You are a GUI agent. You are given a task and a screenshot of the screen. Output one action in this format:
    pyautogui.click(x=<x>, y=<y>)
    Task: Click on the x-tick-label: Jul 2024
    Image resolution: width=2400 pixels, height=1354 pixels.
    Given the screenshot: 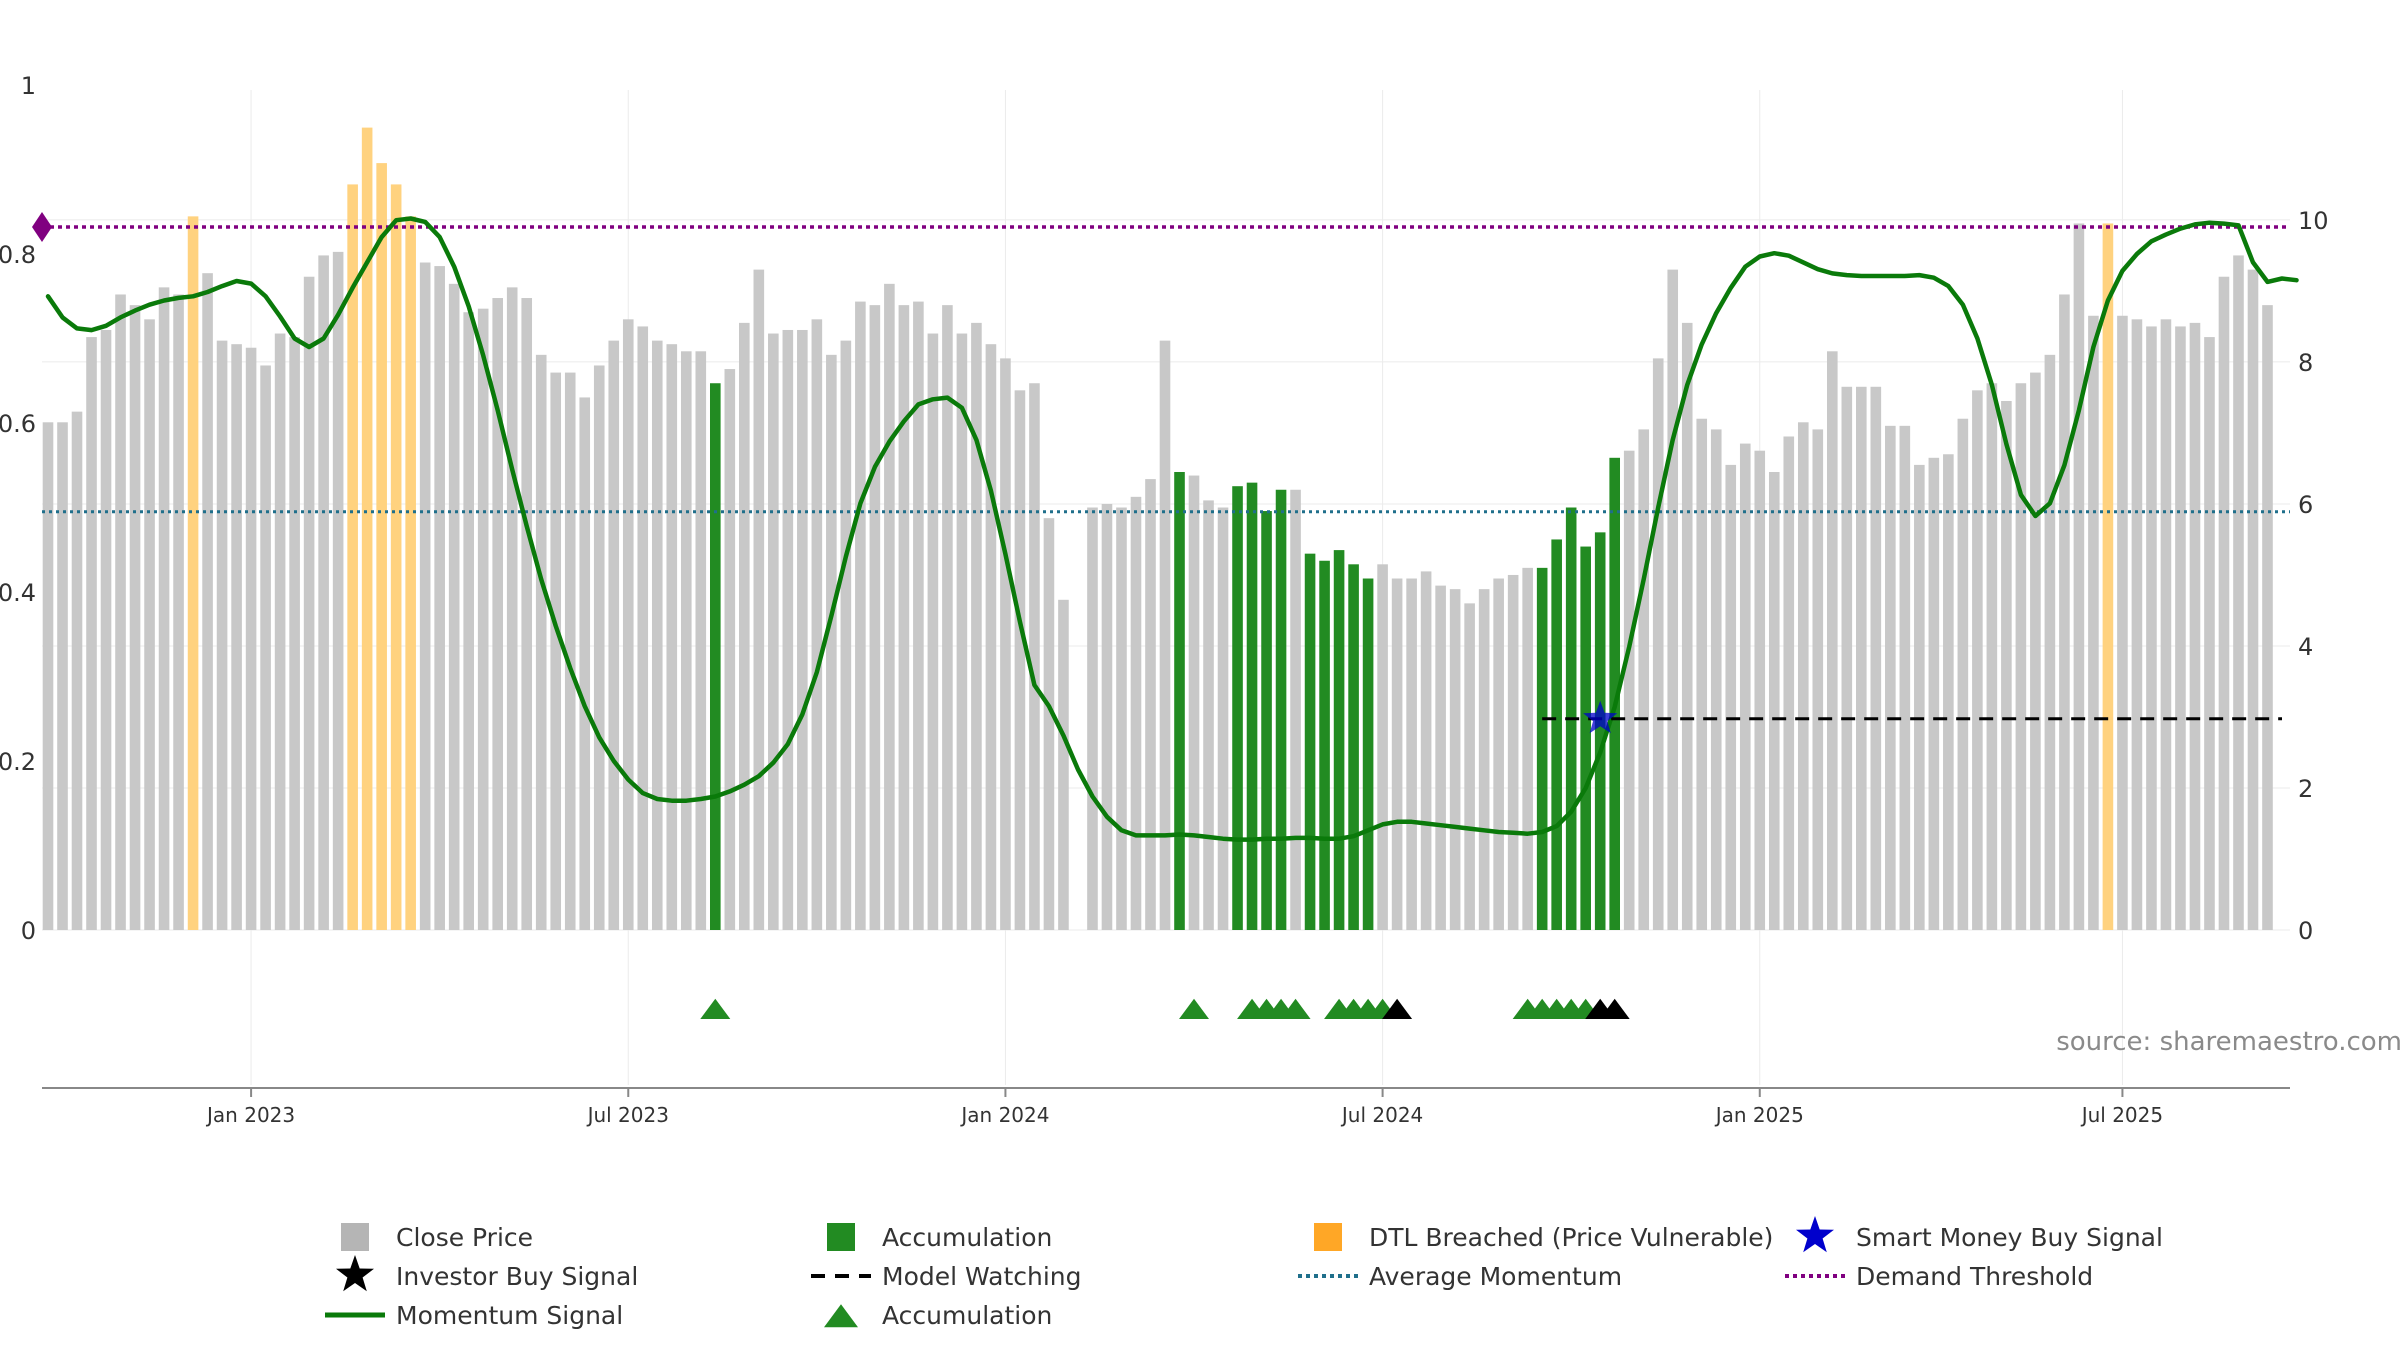 What is the action you would take?
    pyautogui.click(x=1381, y=1115)
    